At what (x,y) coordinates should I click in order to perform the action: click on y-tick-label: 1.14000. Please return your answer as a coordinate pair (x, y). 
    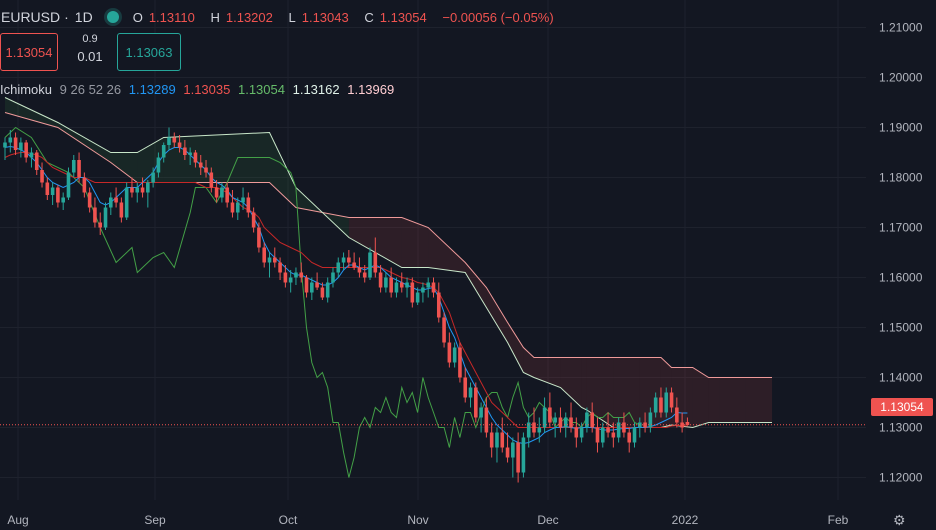
    Looking at the image, I should click on (901, 378).